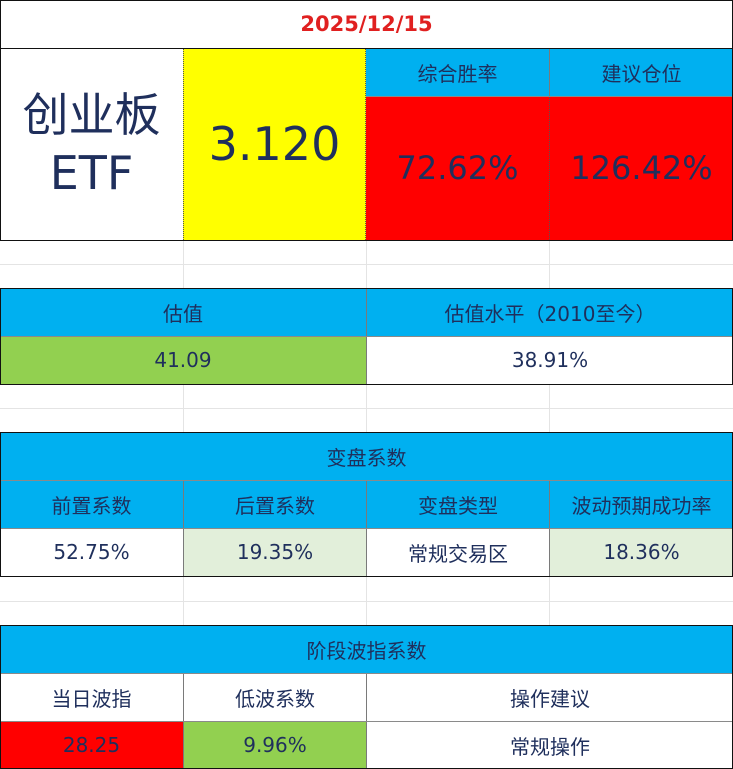  Describe the element at coordinates (641, 552) in the screenshot. I see `success-rate-value: 18.36%` at that location.